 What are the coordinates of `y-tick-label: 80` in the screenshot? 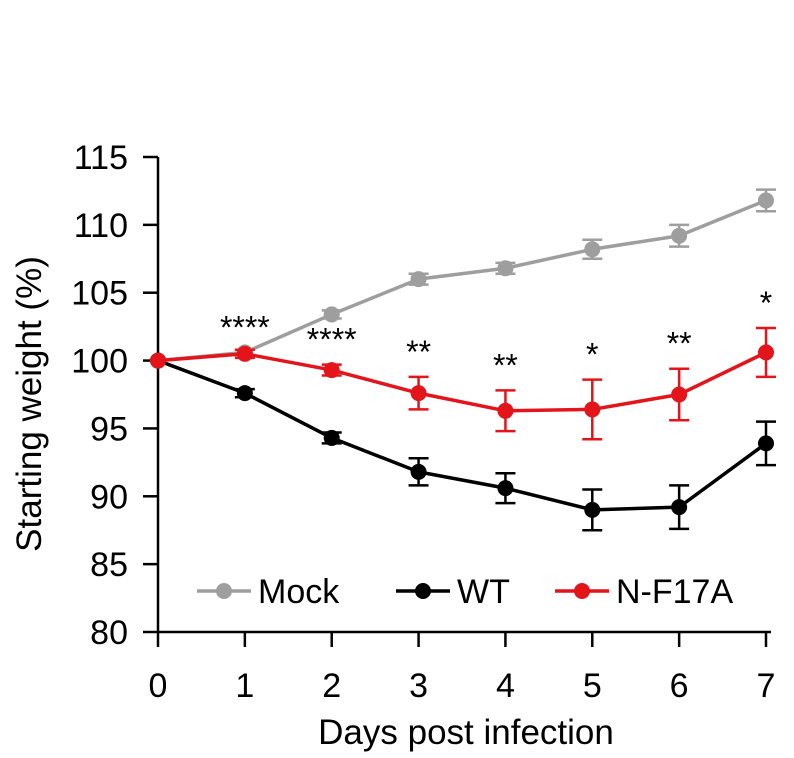 It's located at (109, 633).